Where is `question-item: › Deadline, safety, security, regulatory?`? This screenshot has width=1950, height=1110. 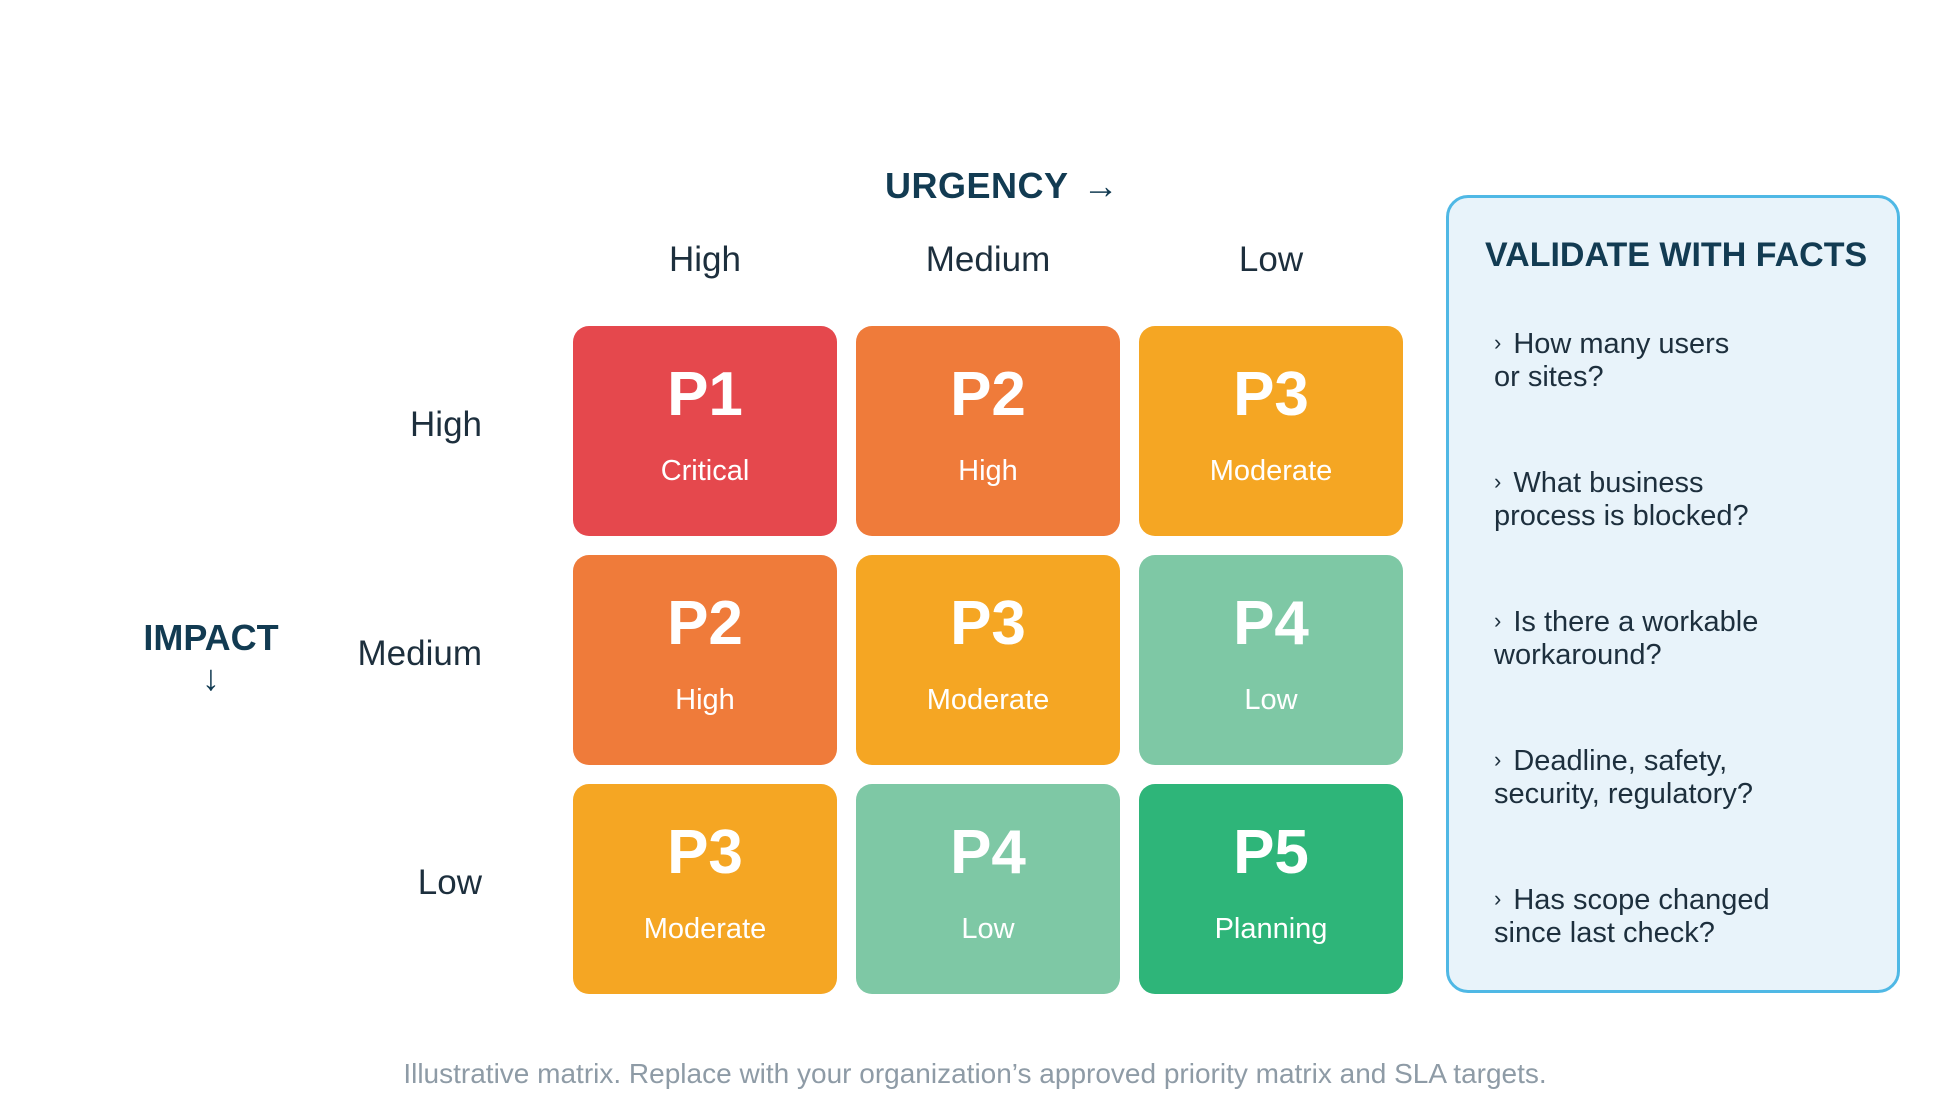
question-item: › Deadline, safety, security, regulatory? is located at coordinates (1689, 777).